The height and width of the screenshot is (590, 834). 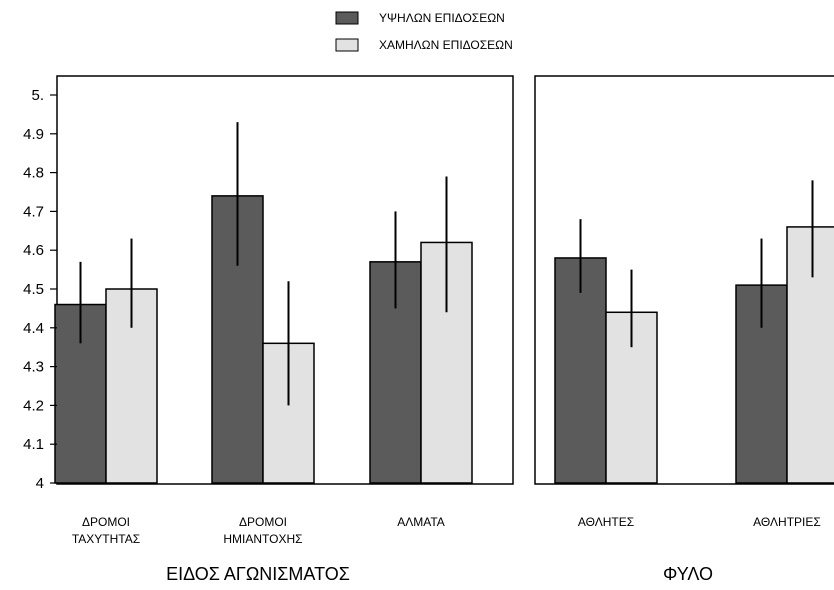 What do you see at coordinates (347, 45) in the screenshot?
I see `legend-swatch-low` at bounding box center [347, 45].